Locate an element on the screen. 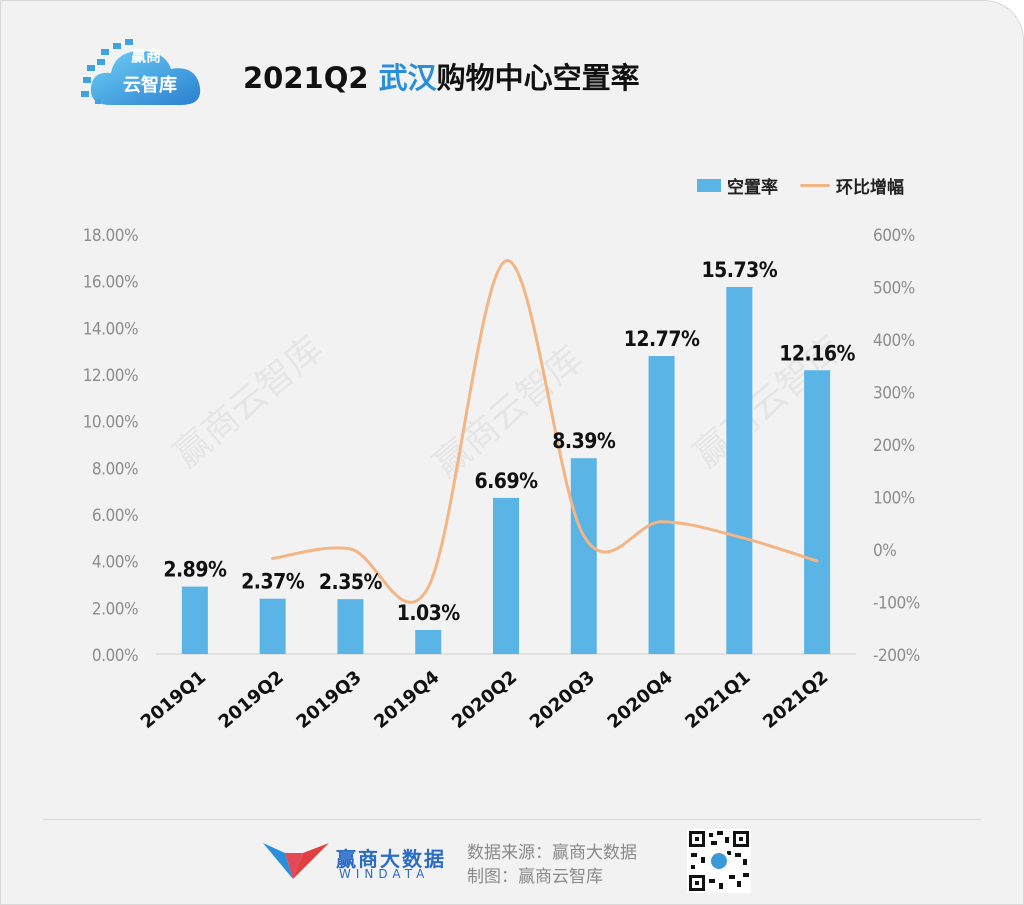 The height and width of the screenshot is (905, 1024). bar-data-label: 6.69% is located at coordinates (506, 481).